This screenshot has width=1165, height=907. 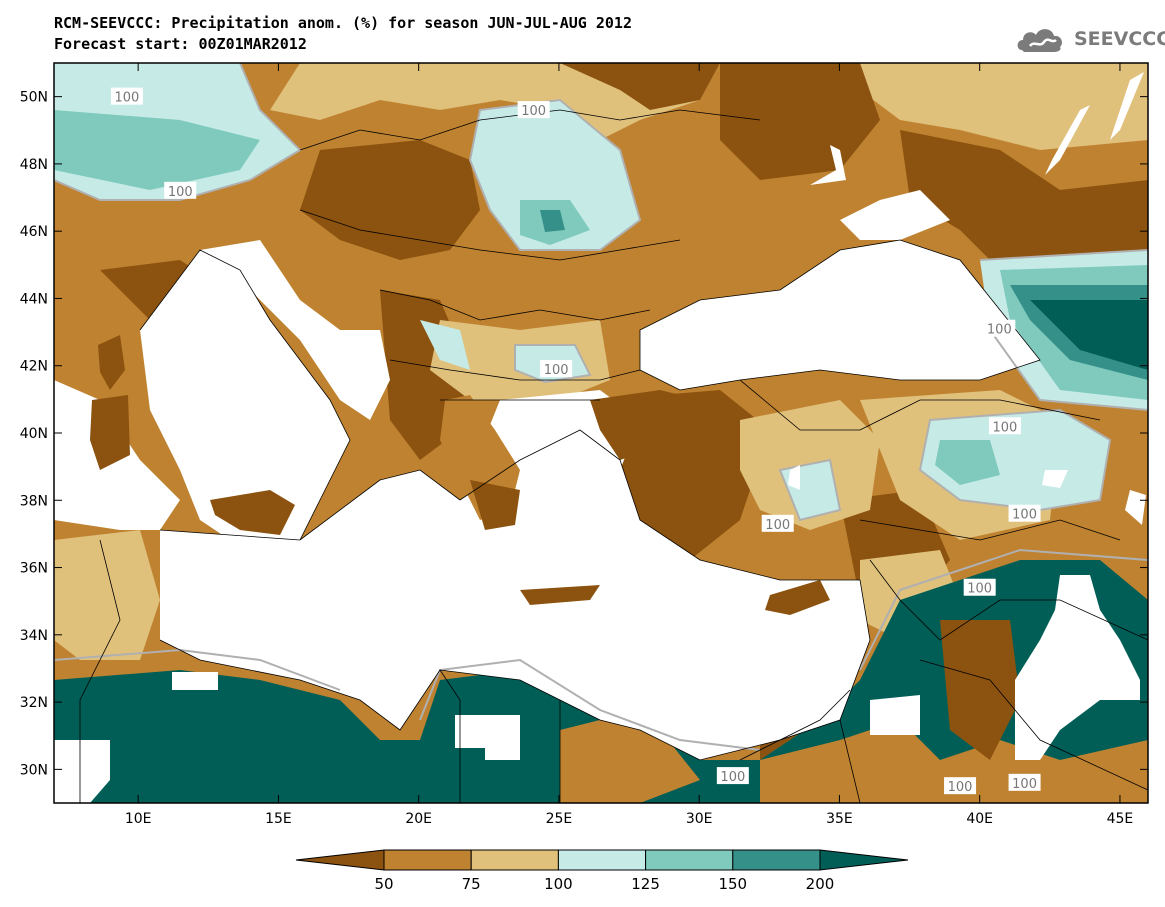 What do you see at coordinates (34, 165) in the screenshot?
I see `y-tick-label: 48N` at bounding box center [34, 165].